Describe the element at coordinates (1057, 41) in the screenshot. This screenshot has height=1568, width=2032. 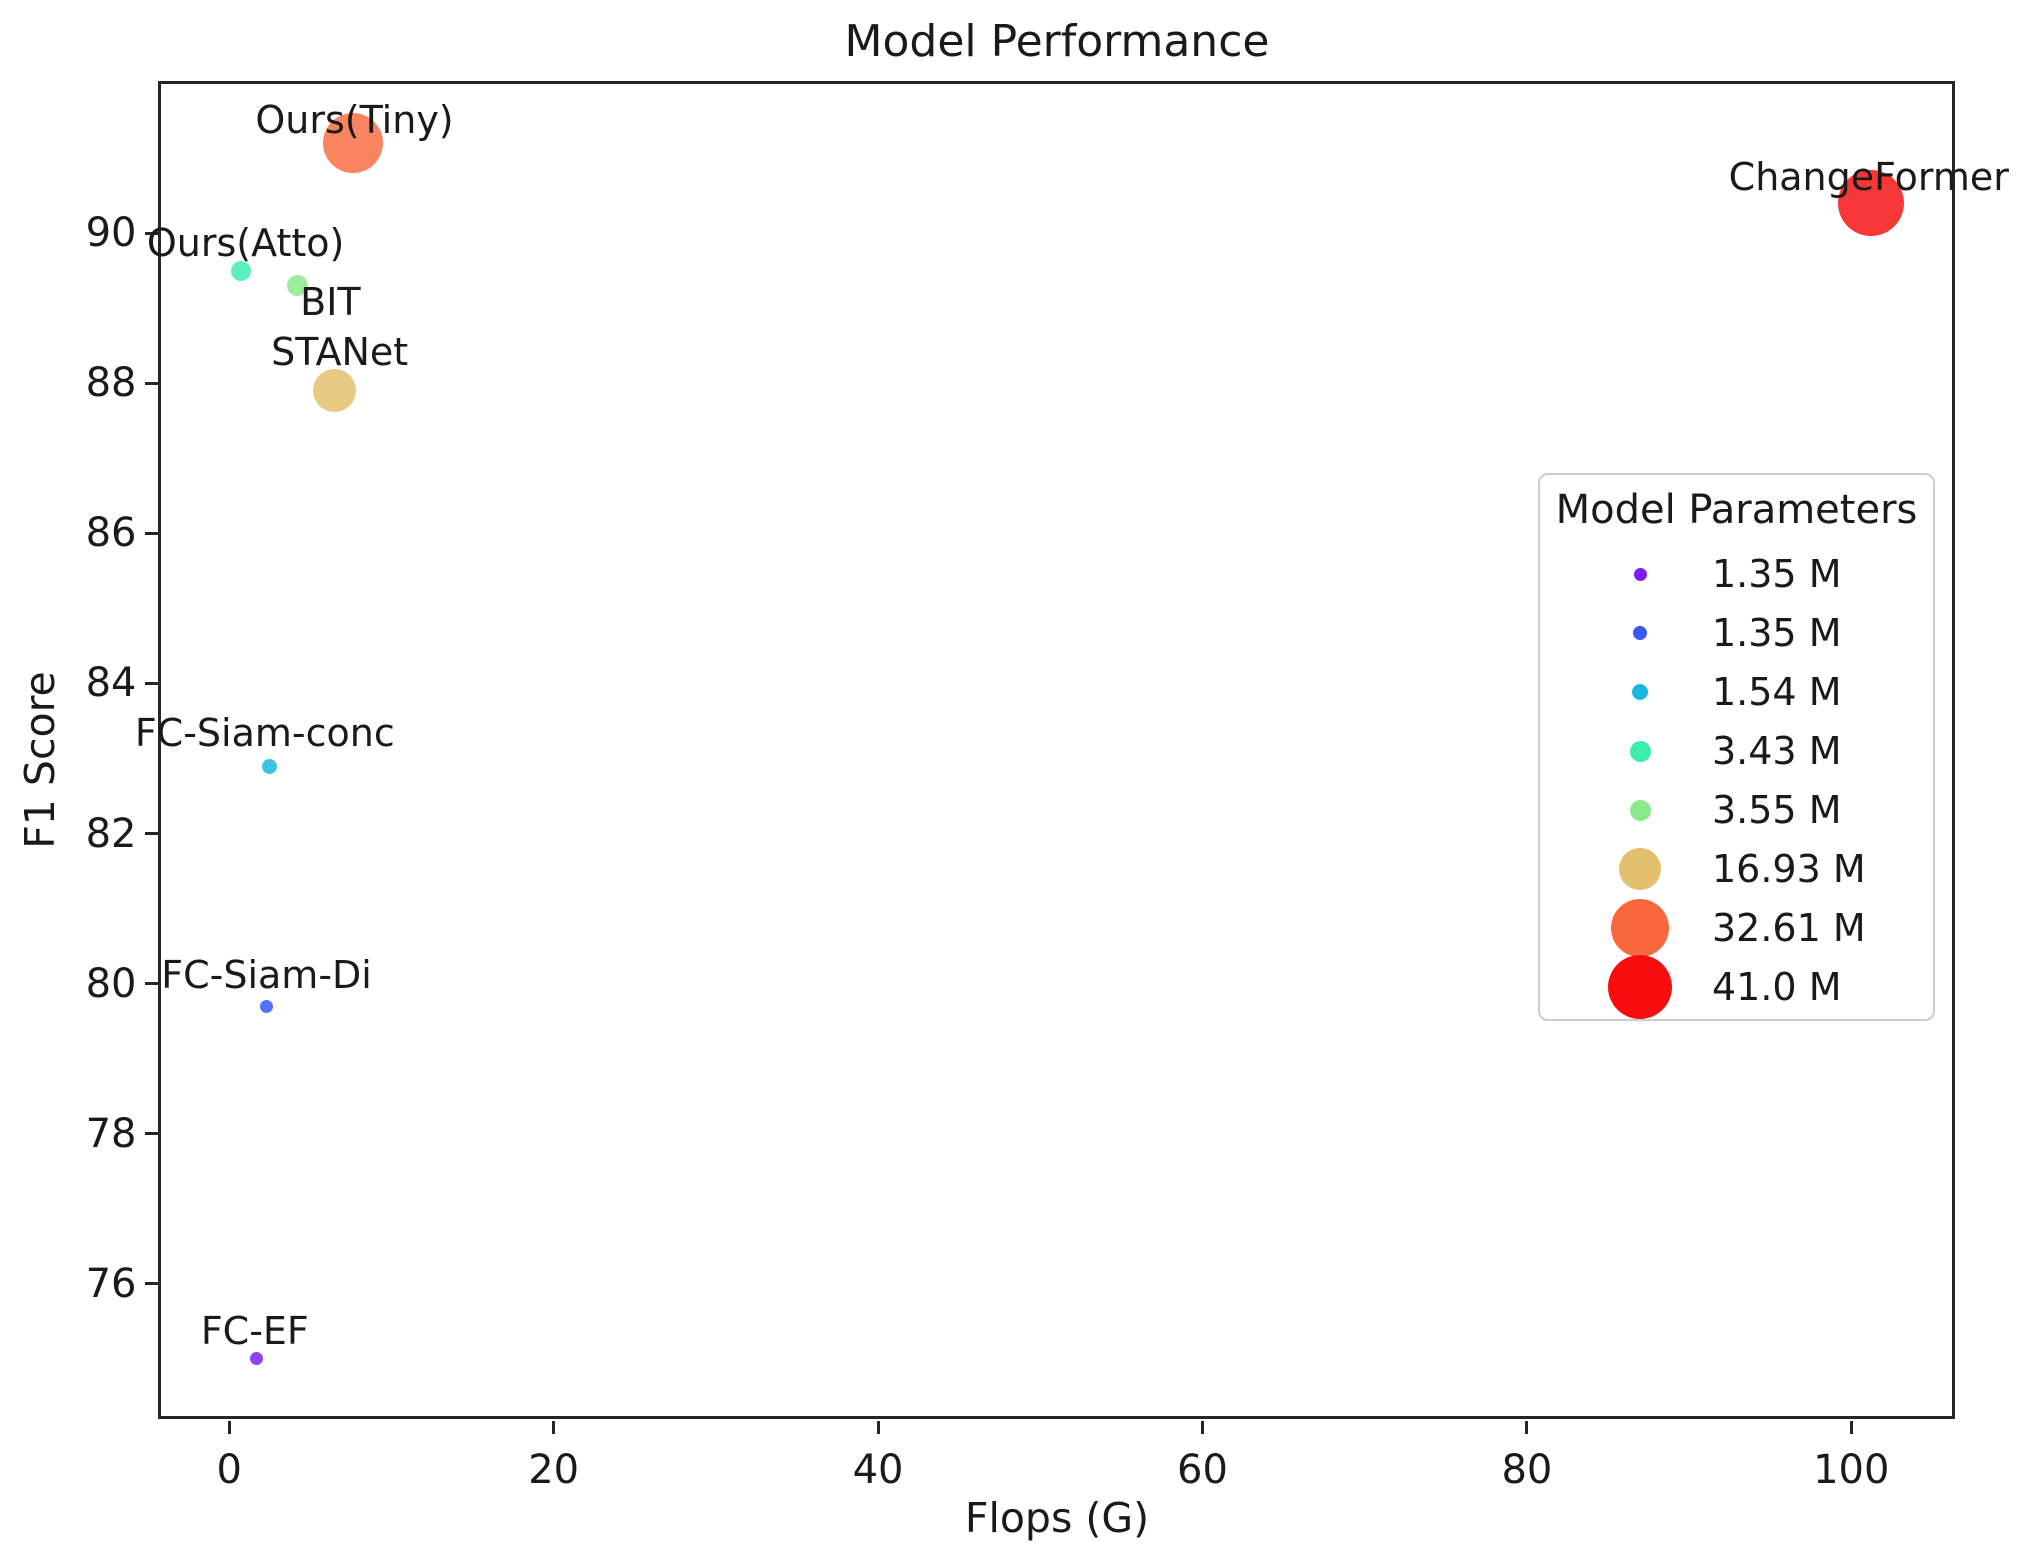
I see `chart-title: Model Performance` at that location.